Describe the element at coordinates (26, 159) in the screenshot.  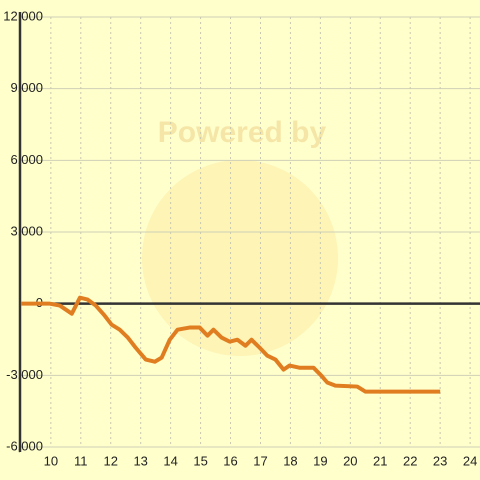
I see `y-tick-label: 6,000` at that location.